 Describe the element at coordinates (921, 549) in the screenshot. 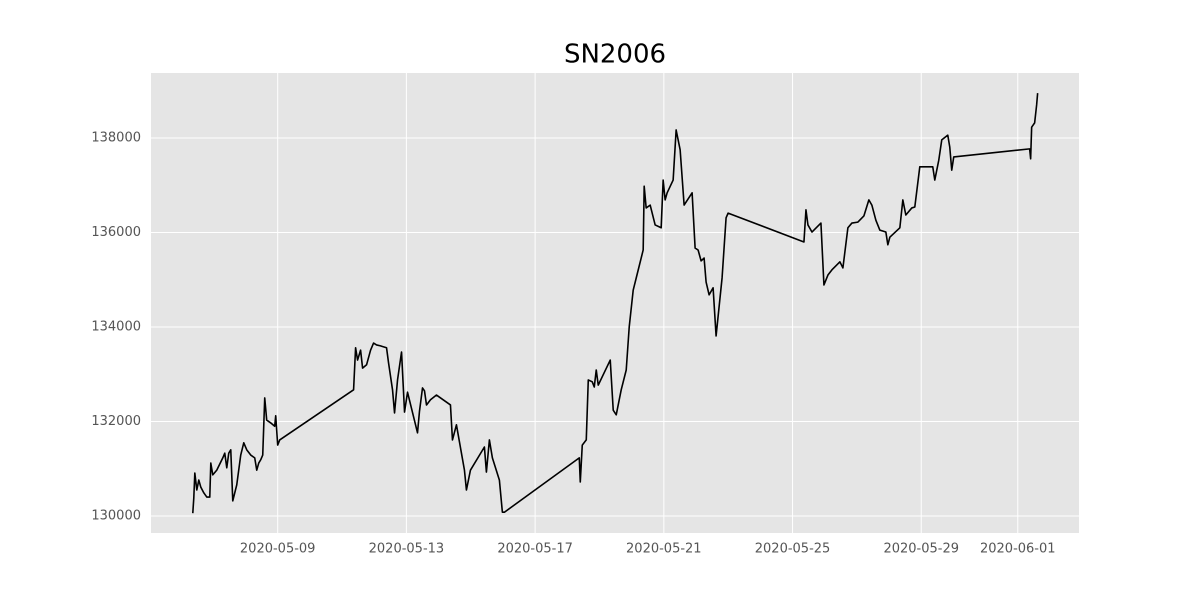

I see `x-tick-label: 2020-05-29` at that location.